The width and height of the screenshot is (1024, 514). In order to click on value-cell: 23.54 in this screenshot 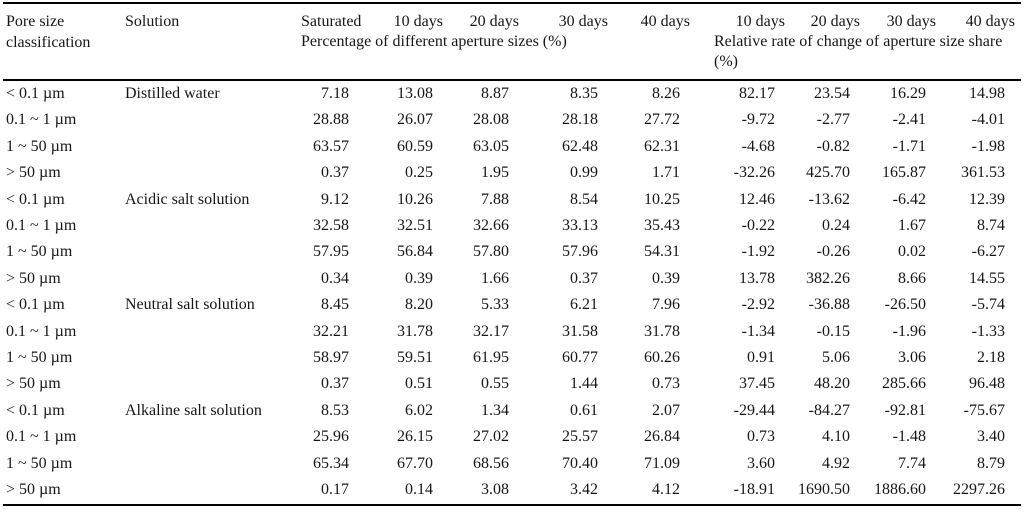, I will do `click(832, 93)`.